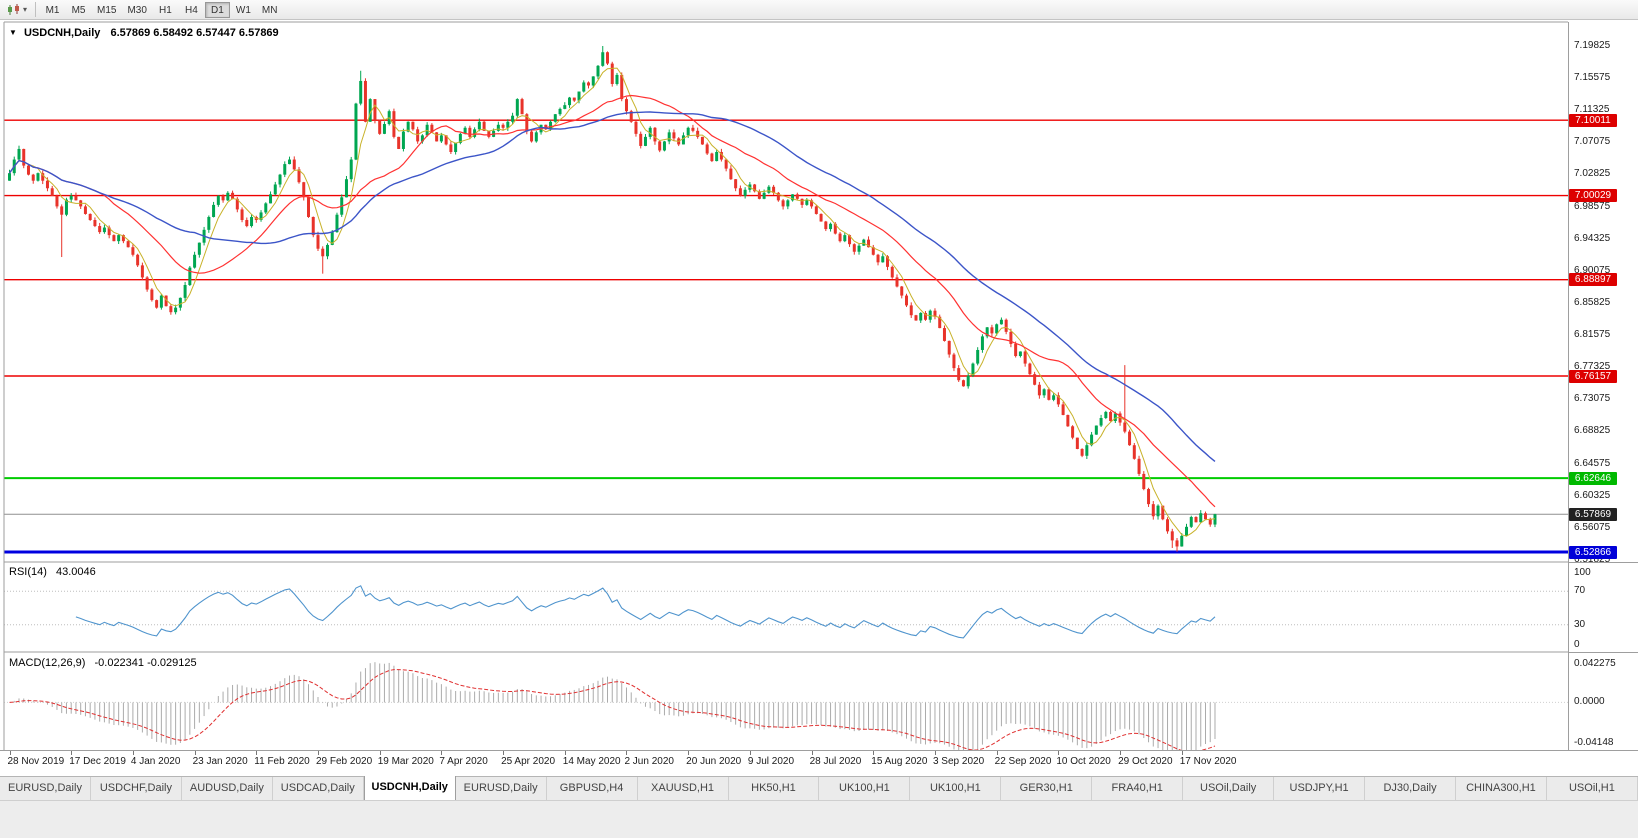  Describe the element at coordinates (1592, 45) in the screenshot. I see `price-axis-label: 7.19825` at that location.